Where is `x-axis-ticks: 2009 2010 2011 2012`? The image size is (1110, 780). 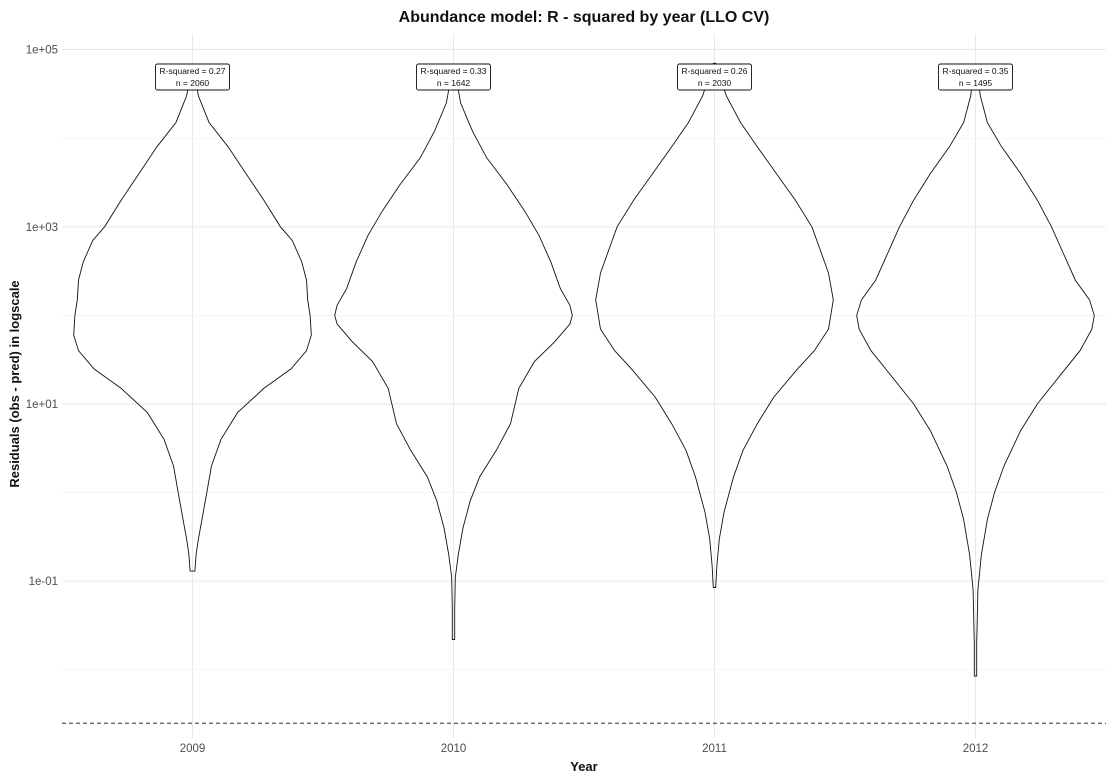
x-axis-ticks: 2009 2010 2011 2012 is located at coordinates (584, 749).